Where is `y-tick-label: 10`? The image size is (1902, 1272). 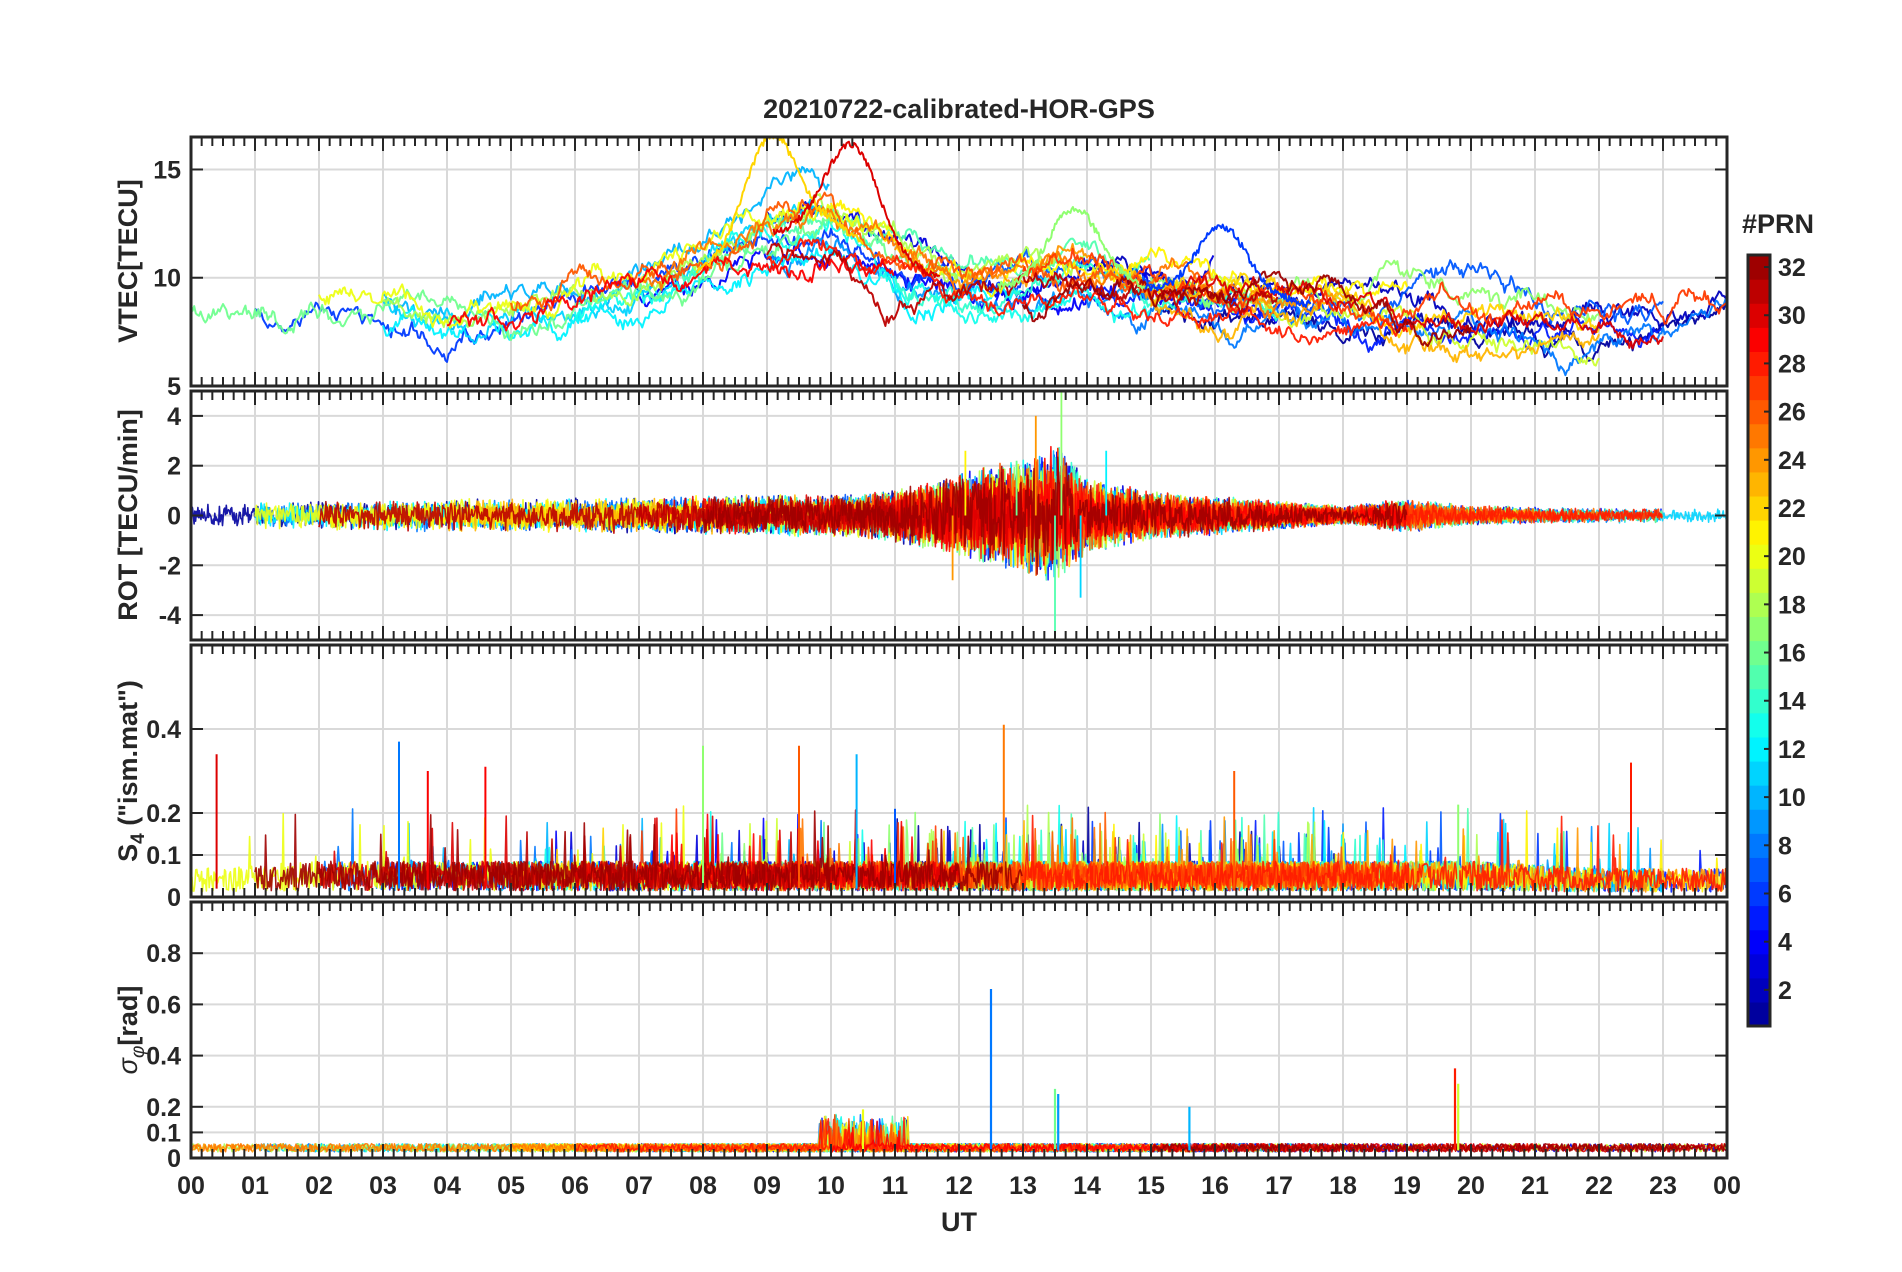
y-tick-label: 10 is located at coordinates (167, 279).